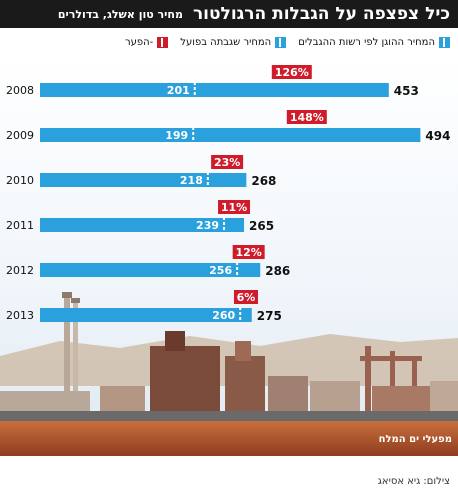 The image size is (458, 501). What do you see at coordinates (263, 181) in the screenshot?
I see `actual-price-value-2010: 268` at bounding box center [263, 181].